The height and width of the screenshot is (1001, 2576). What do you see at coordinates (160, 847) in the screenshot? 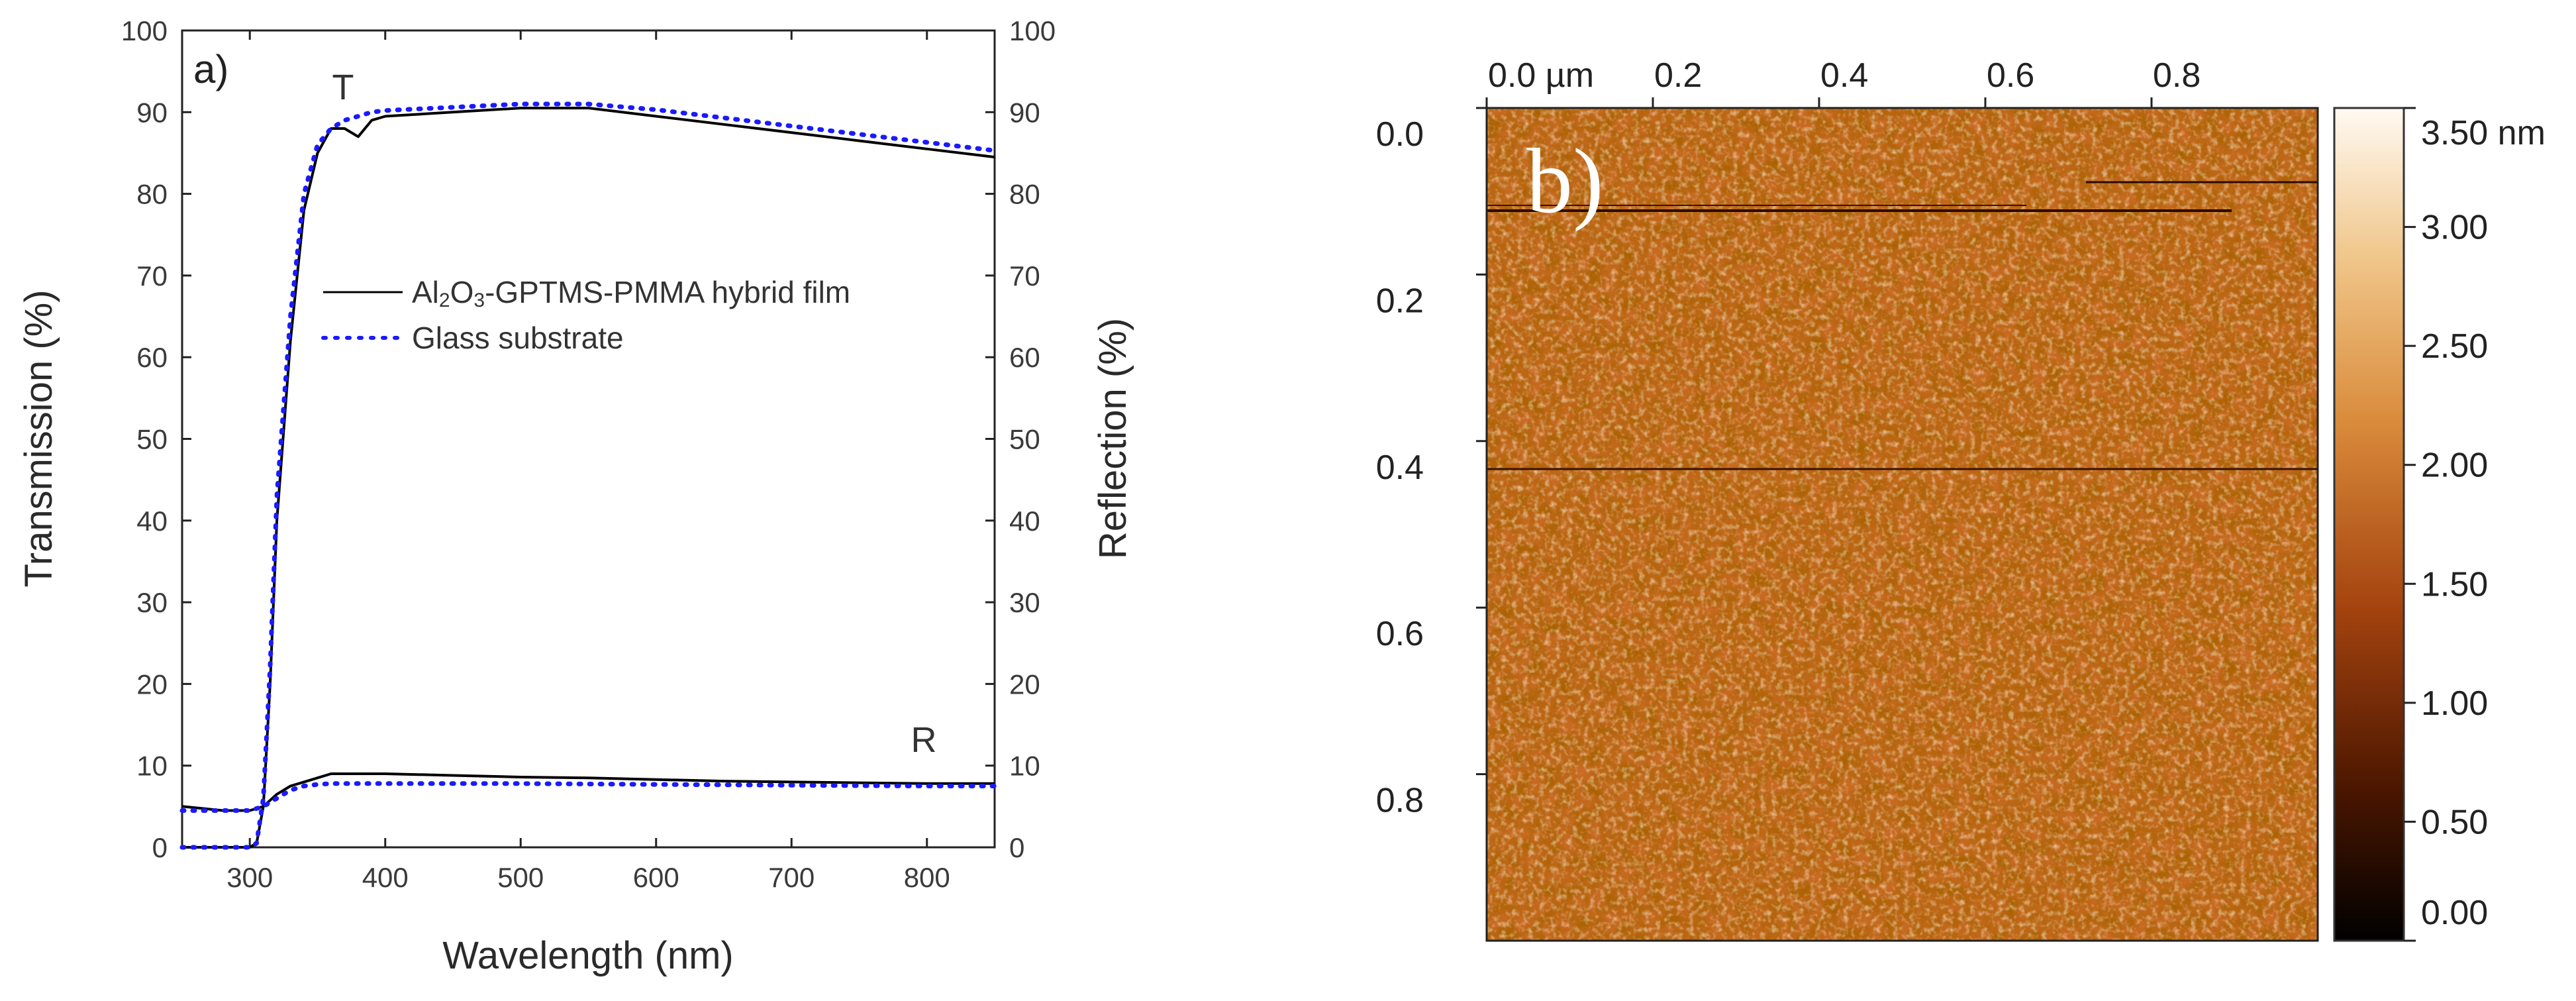
I see `y-tick-label: 0` at bounding box center [160, 847].